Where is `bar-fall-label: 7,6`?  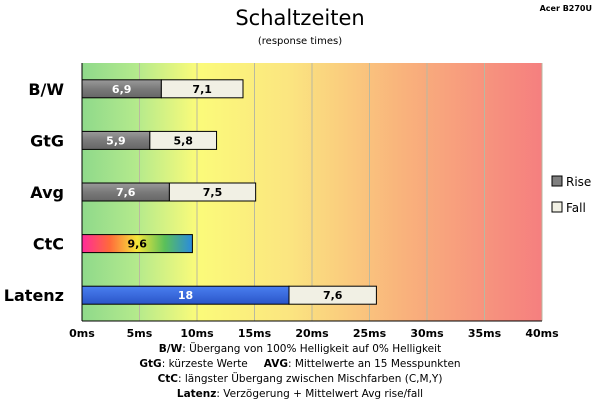
bar-fall-label: 7,6 is located at coordinates (333, 295).